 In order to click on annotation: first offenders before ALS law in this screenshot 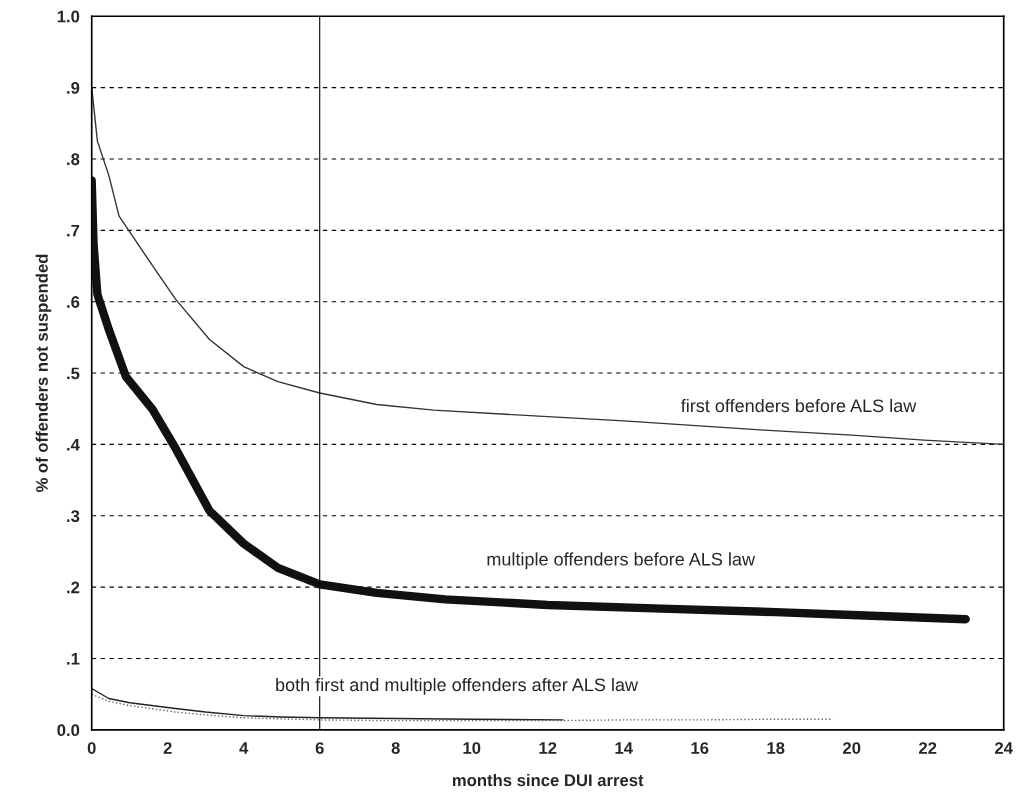, I will do `click(799, 405)`.